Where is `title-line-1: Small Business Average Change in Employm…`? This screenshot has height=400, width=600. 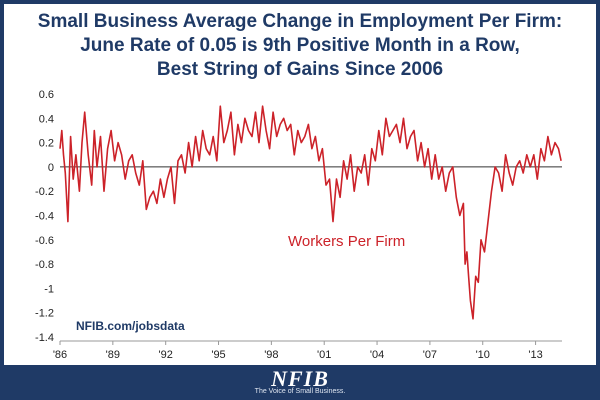 title-line-1: Small Business Average Change in Employm… is located at coordinates (300, 21).